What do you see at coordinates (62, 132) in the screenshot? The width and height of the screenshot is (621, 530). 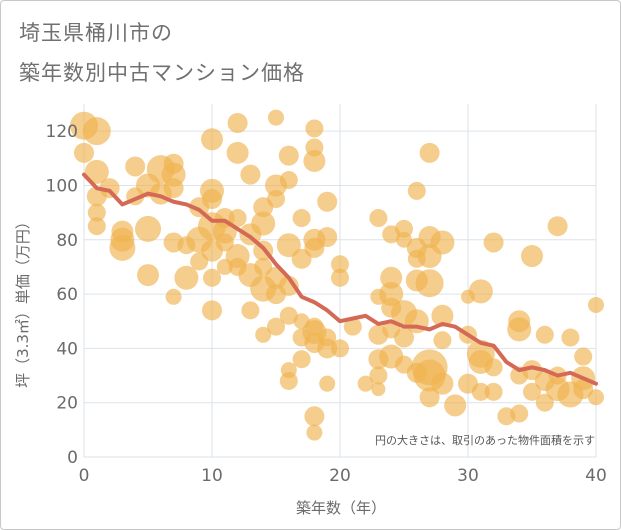 I see `y-tick-label: 120` at bounding box center [62, 132].